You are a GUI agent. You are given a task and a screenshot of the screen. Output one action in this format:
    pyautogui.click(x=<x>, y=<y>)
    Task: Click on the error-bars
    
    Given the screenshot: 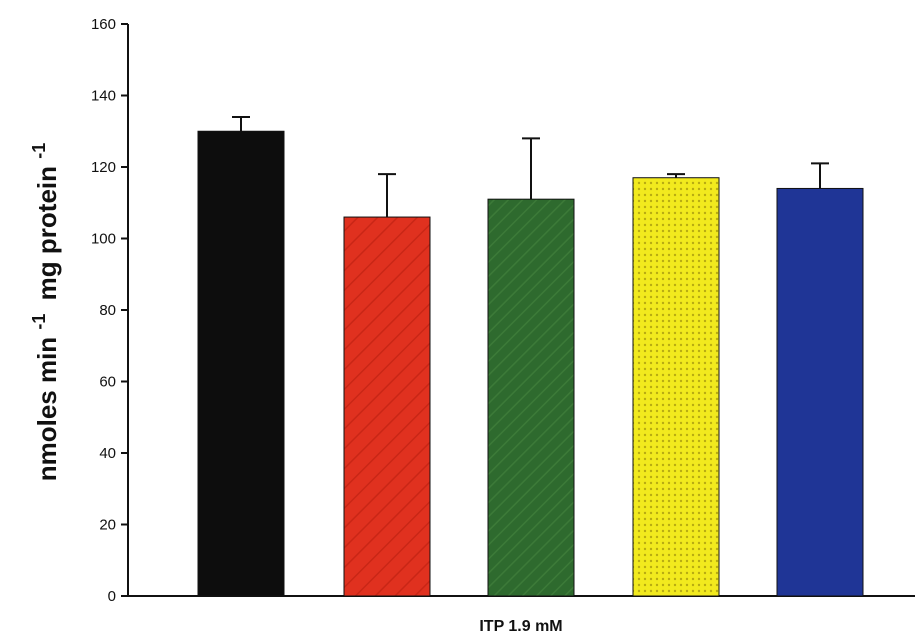 What is the action you would take?
    pyautogui.click(x=530, y=166)
    